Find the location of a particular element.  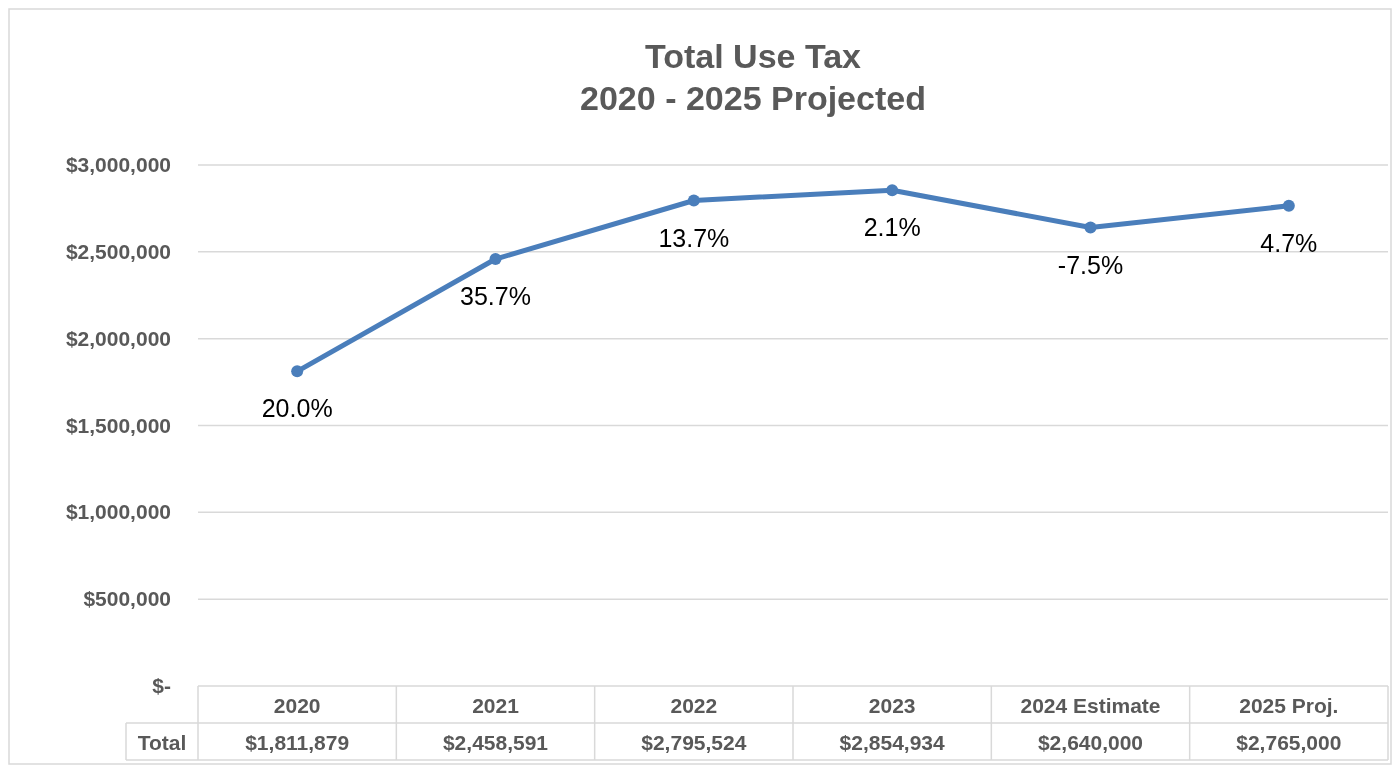

y-tick-label: $1,000,000 is located at coordinates (118, 512).